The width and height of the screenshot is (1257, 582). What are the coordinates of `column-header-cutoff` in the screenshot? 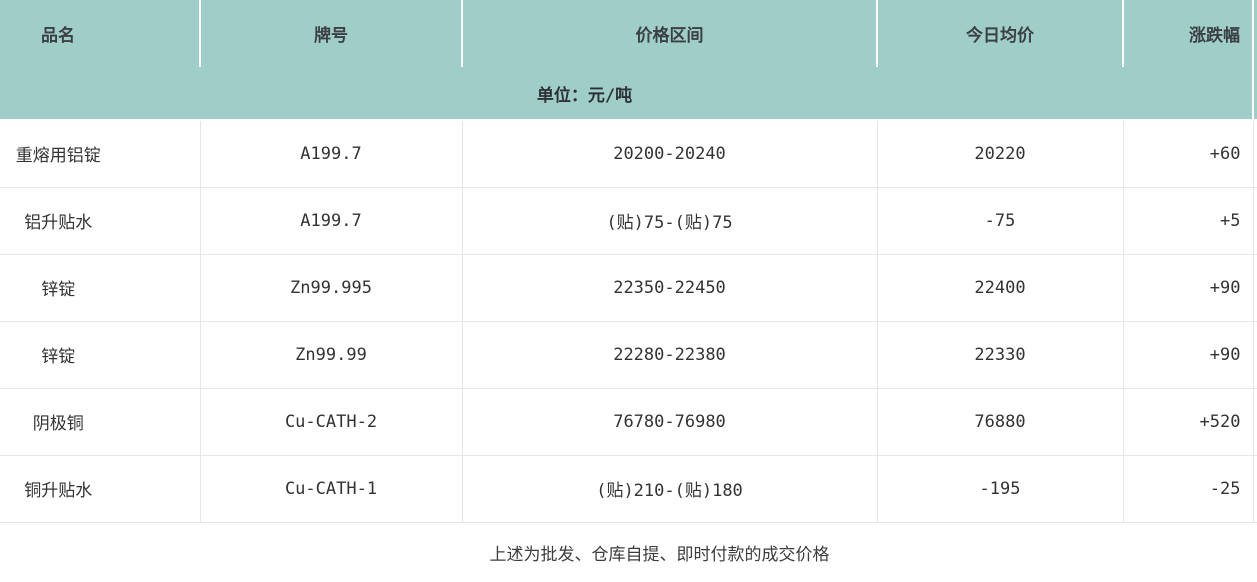 It's located at (1254, 33).